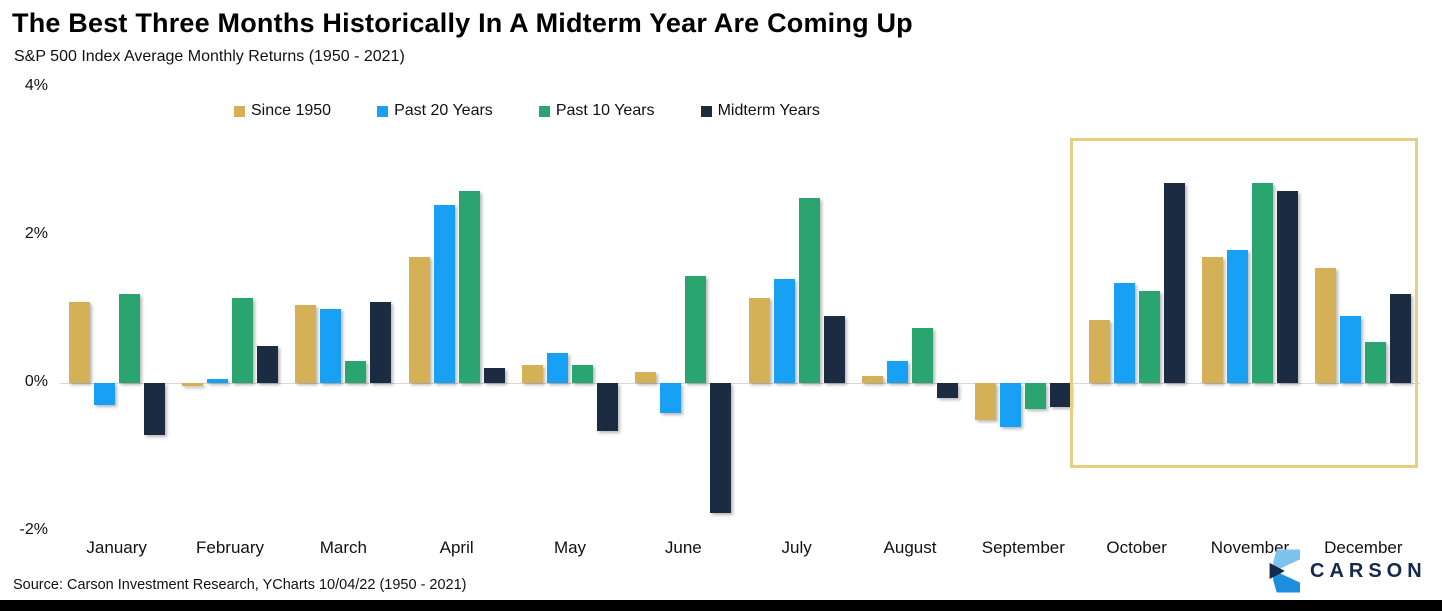  What do you see at coordinates (1262, 283) in the screenshot?
I see `bar-past-10-years-november` at bounding box center [1262, 283].